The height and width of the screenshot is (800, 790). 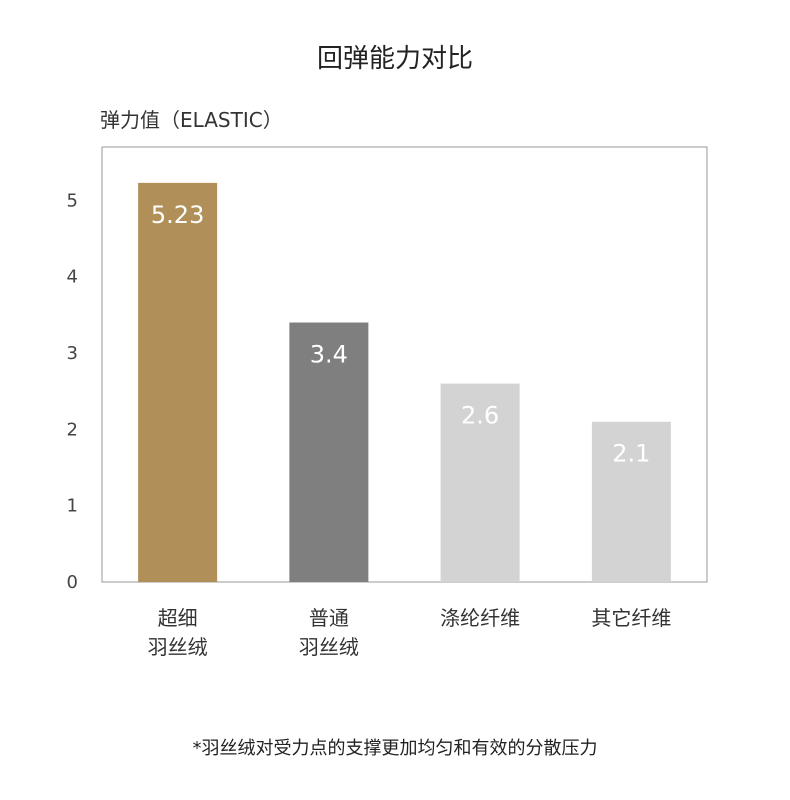 I want to click on y-tick-label: 3, so click(x=72, y=353).